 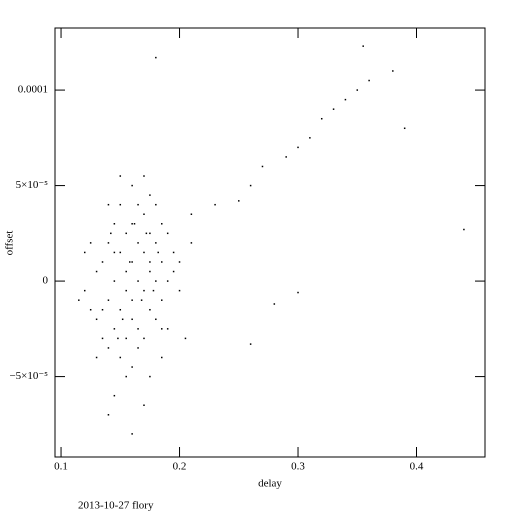 What do you see at coordinates (270, 484) in the screenshot?
I see `x-axis-label: delay` at bounding box center [270, 484].